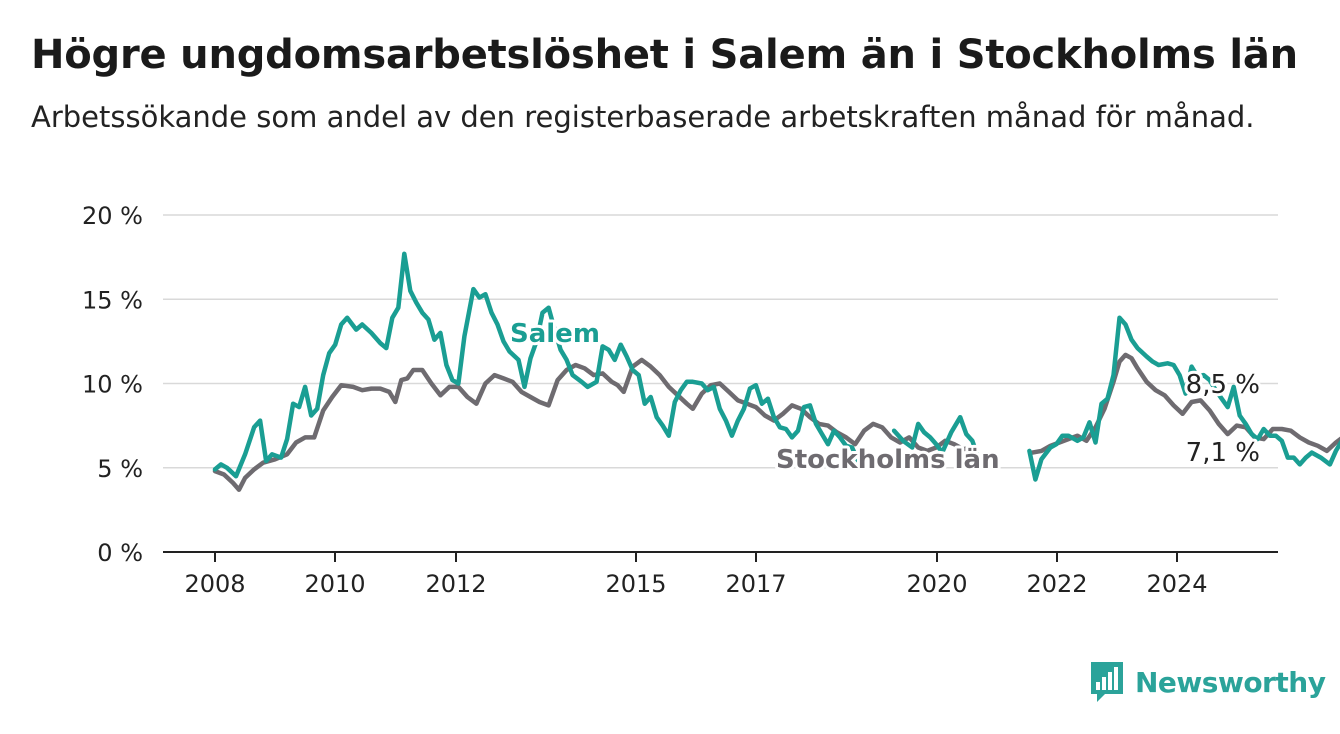 This screenshot has height=734, width=1340. I want to click on end-value-label-stockholms-lan: 7,1 %, so click(1223, 453).